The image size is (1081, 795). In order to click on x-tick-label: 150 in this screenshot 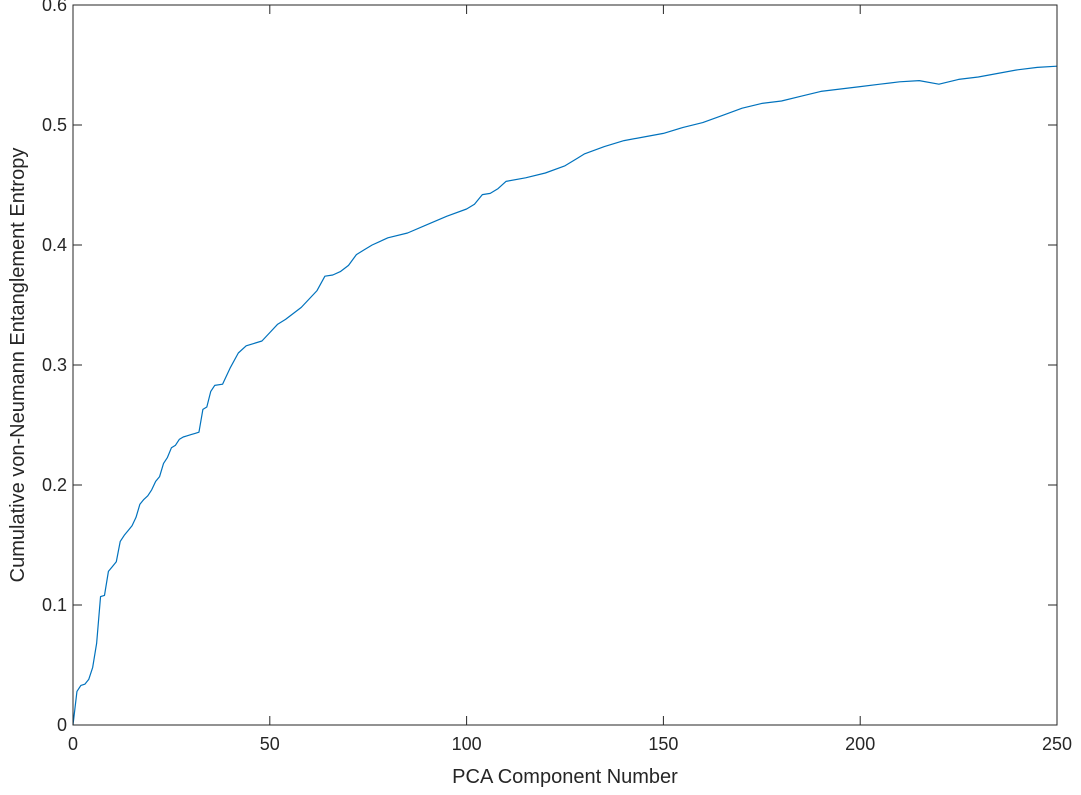, I will do `click(663, 744)`.